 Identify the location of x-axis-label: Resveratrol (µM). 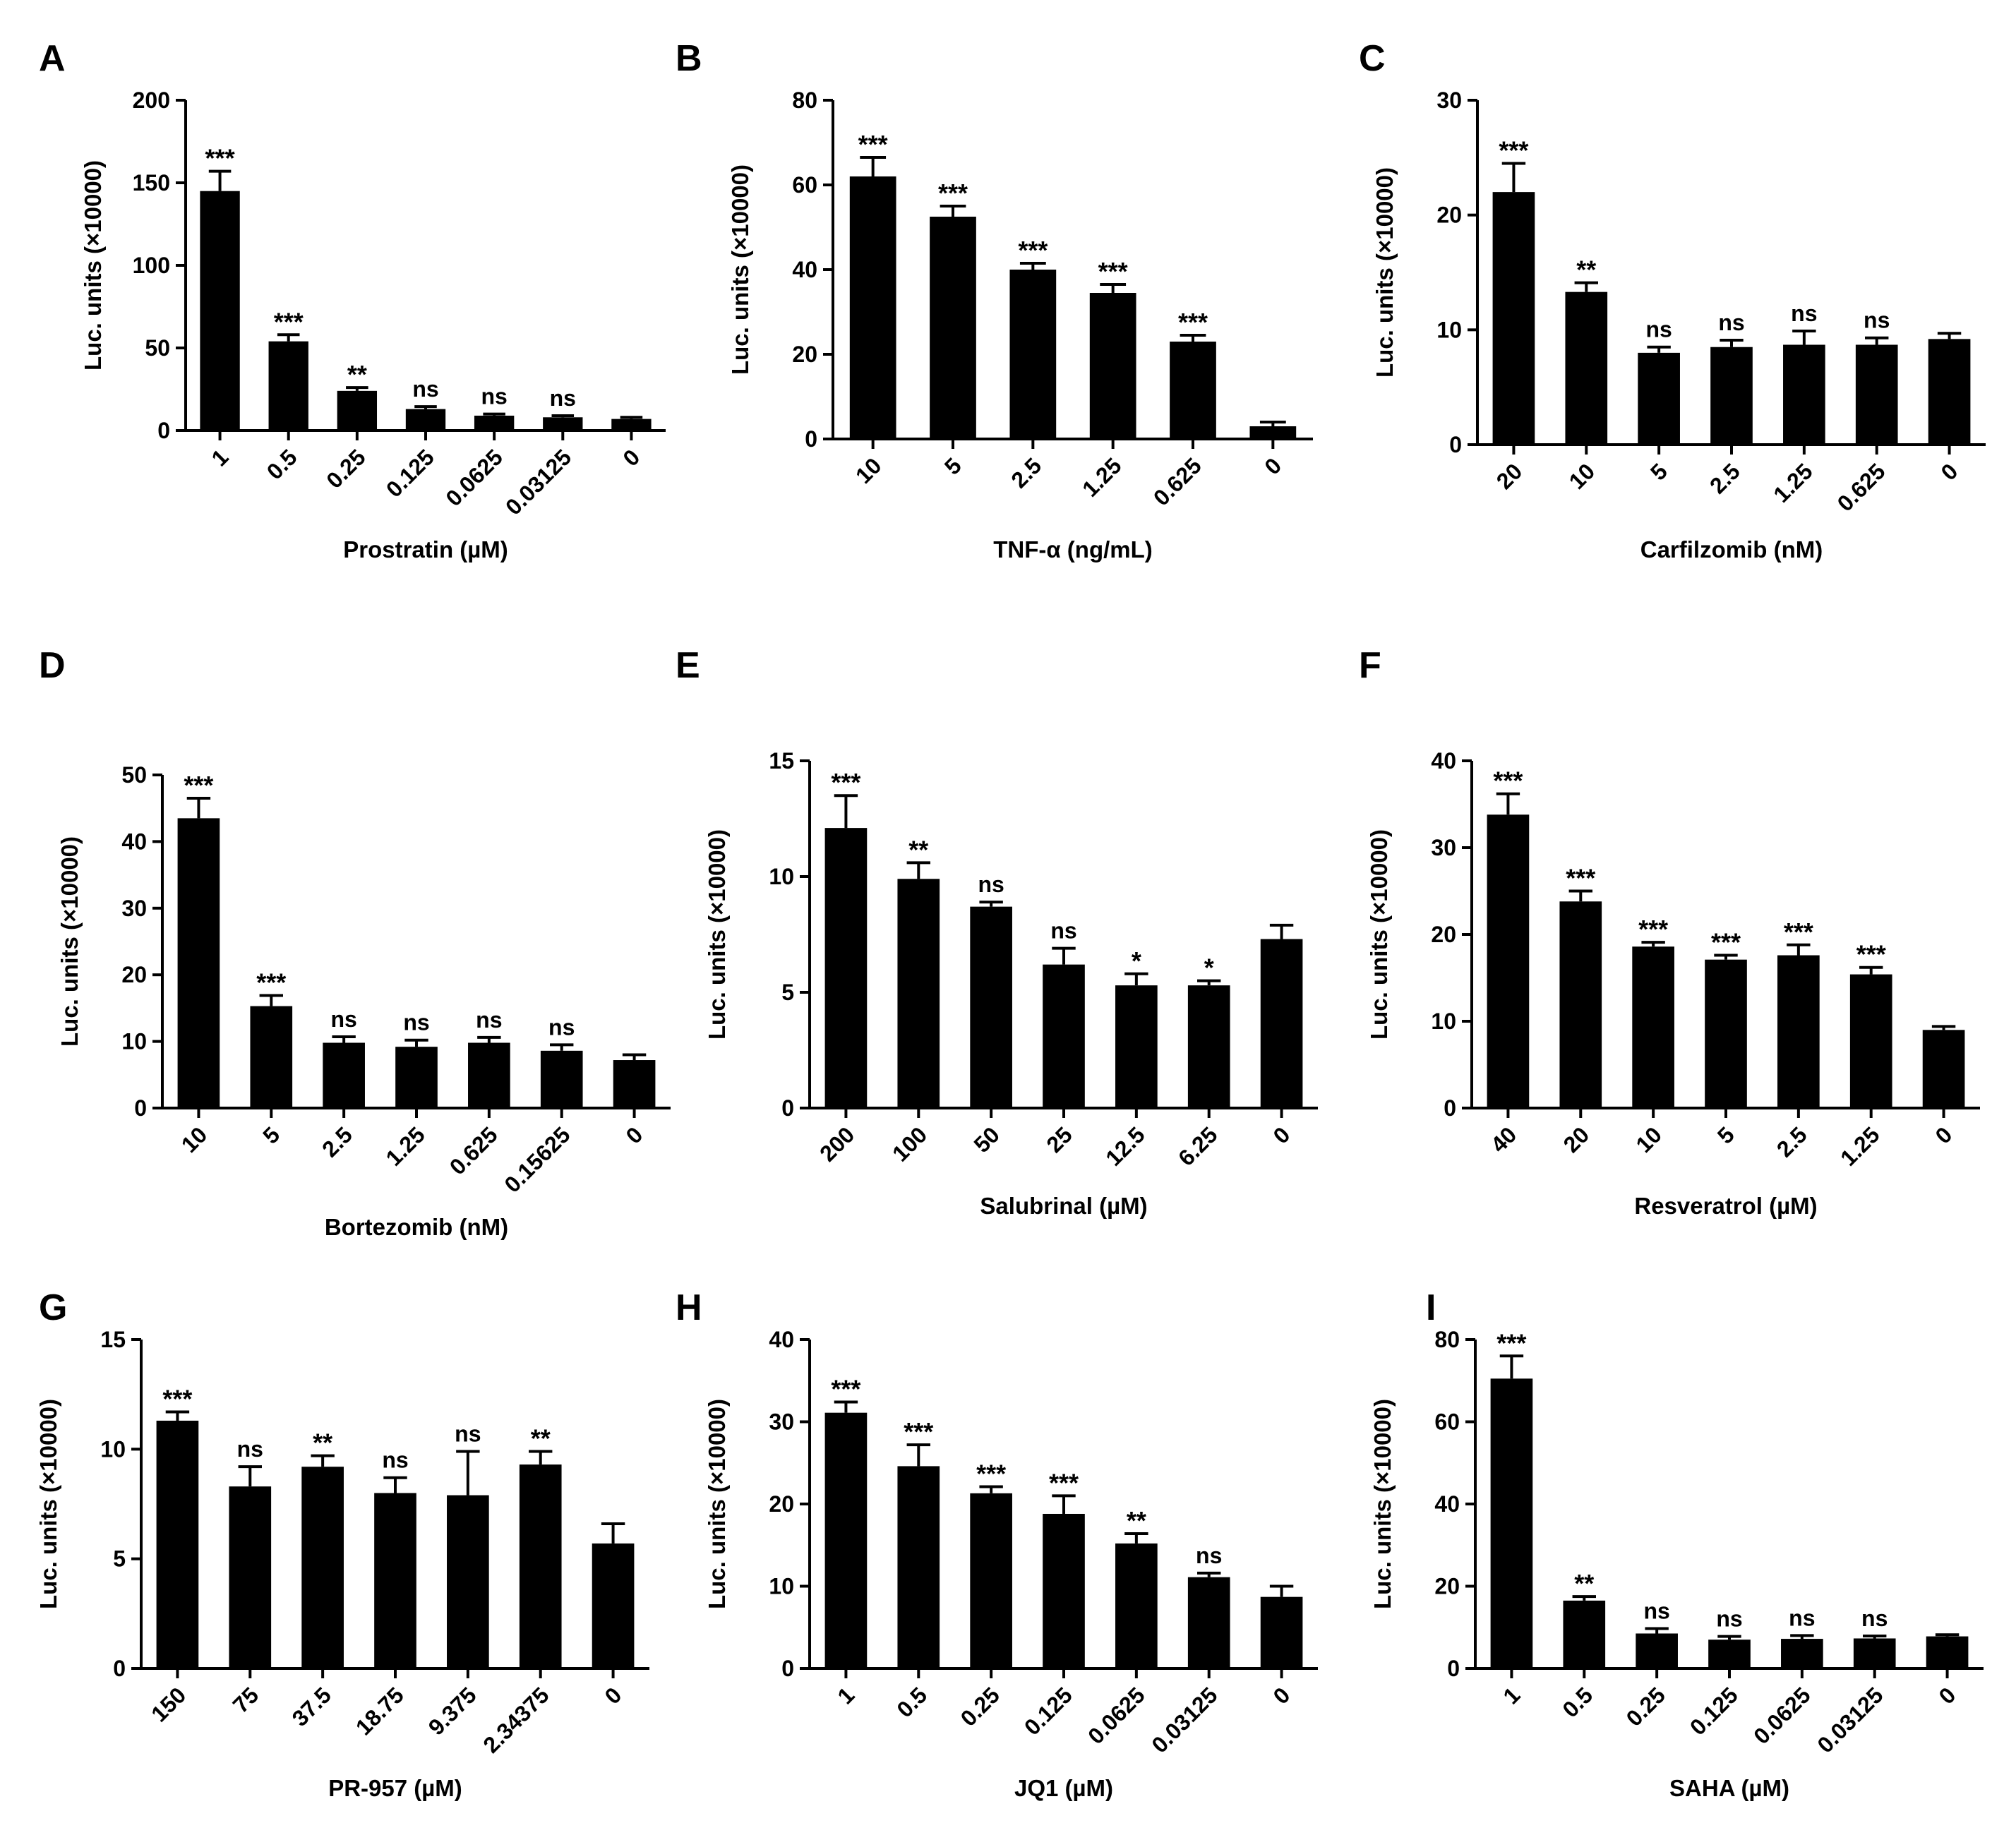
(1726, 1206).